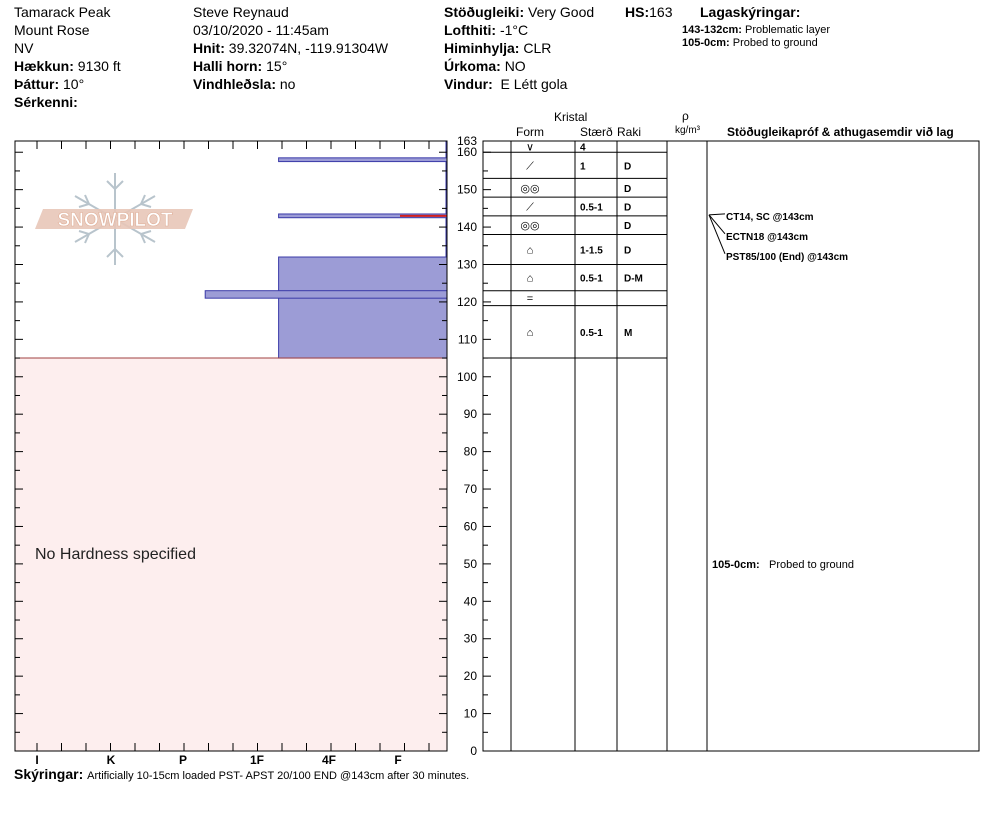 The image size is (994, 840). I want to click on wind-label: Vindur:, so click(468, 84).